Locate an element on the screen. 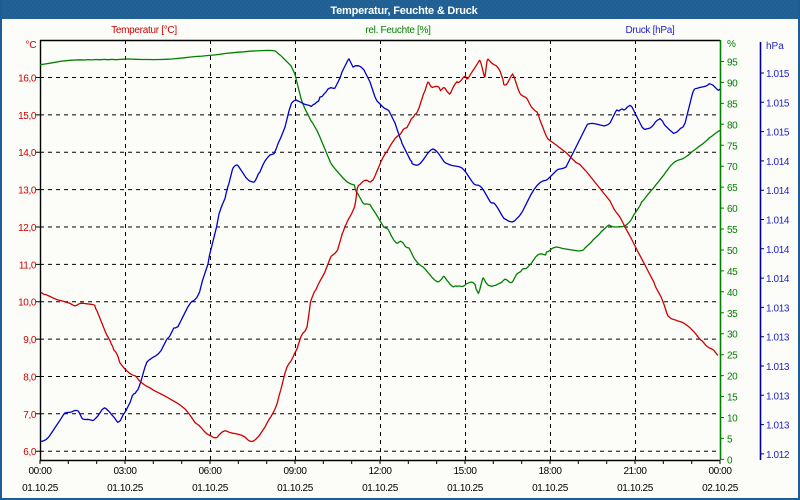 The height and width of the screenshot is (500, 800). svg-text: 6,0 is located at coordinates (30, 452).